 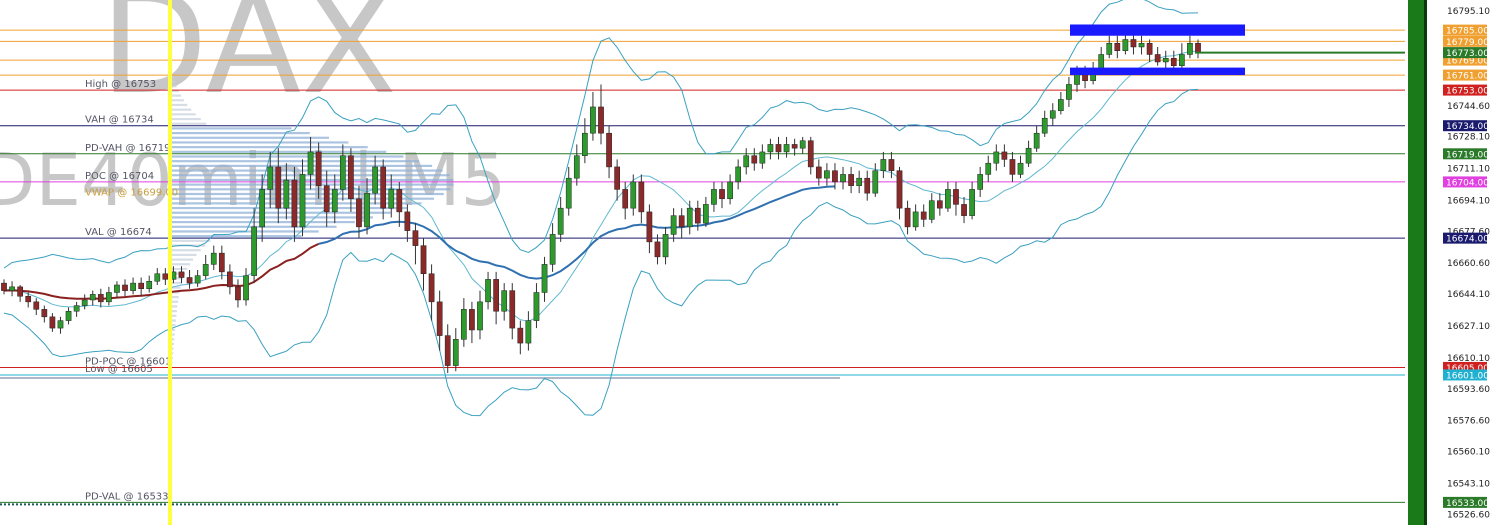 What do you see at coordinates (1466, 502) in the screenshot?
I see `price-tag: 16533.00` at bounding box center [1466, 502].